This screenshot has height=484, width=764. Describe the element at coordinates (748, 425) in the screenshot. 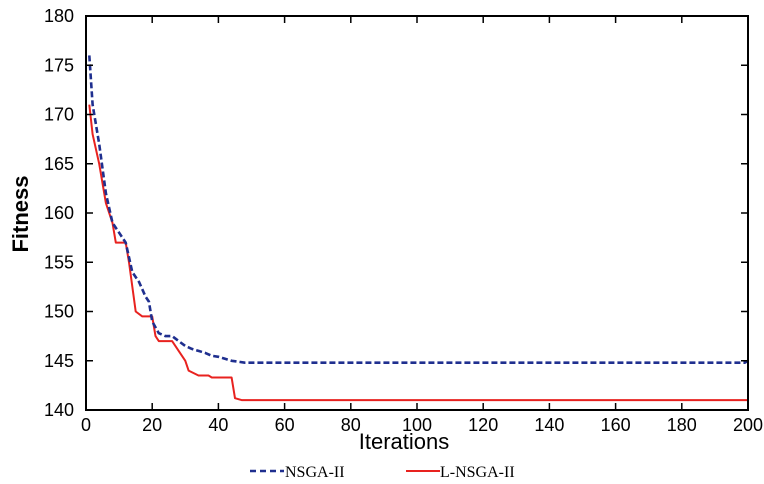

I see `x-tick-label: 200` at that location.